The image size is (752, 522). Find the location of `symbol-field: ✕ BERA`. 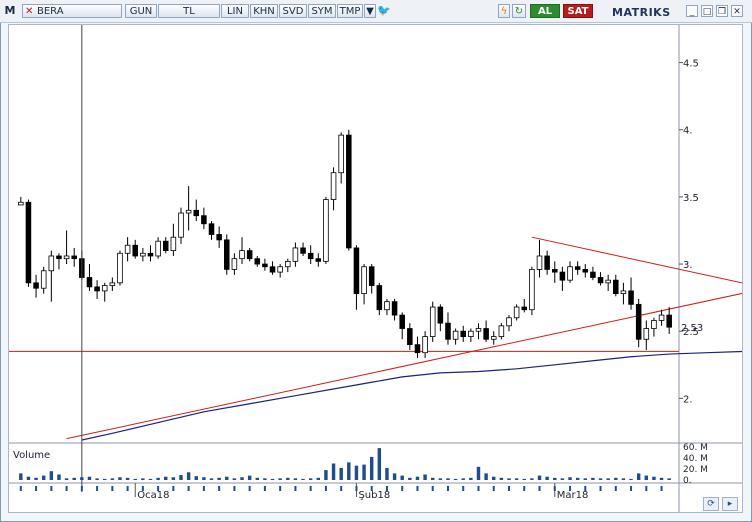

symbol-field: ✕ BERA is located at coordinates (72, 11).